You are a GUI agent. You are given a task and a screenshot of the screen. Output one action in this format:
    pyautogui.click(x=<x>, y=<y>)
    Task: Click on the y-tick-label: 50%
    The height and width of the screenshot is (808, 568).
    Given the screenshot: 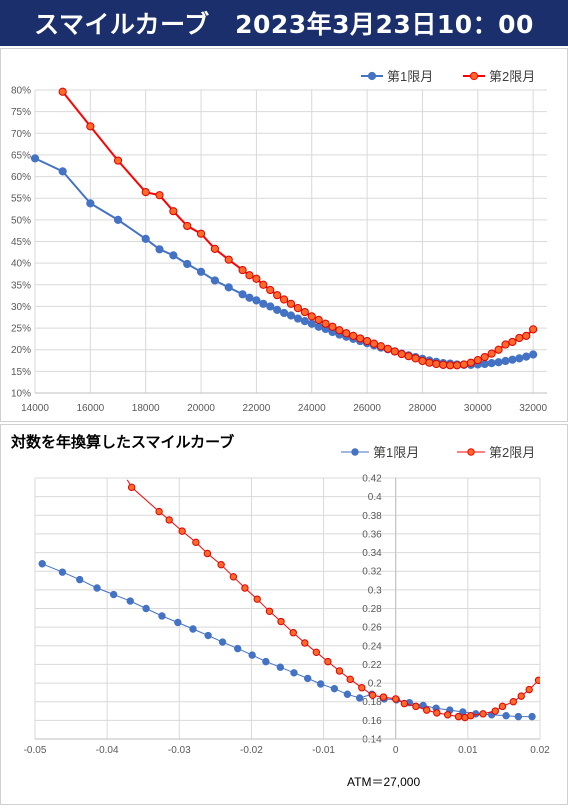 What is the action you would take?
    pyautogui.click(x=21, y=220)
    